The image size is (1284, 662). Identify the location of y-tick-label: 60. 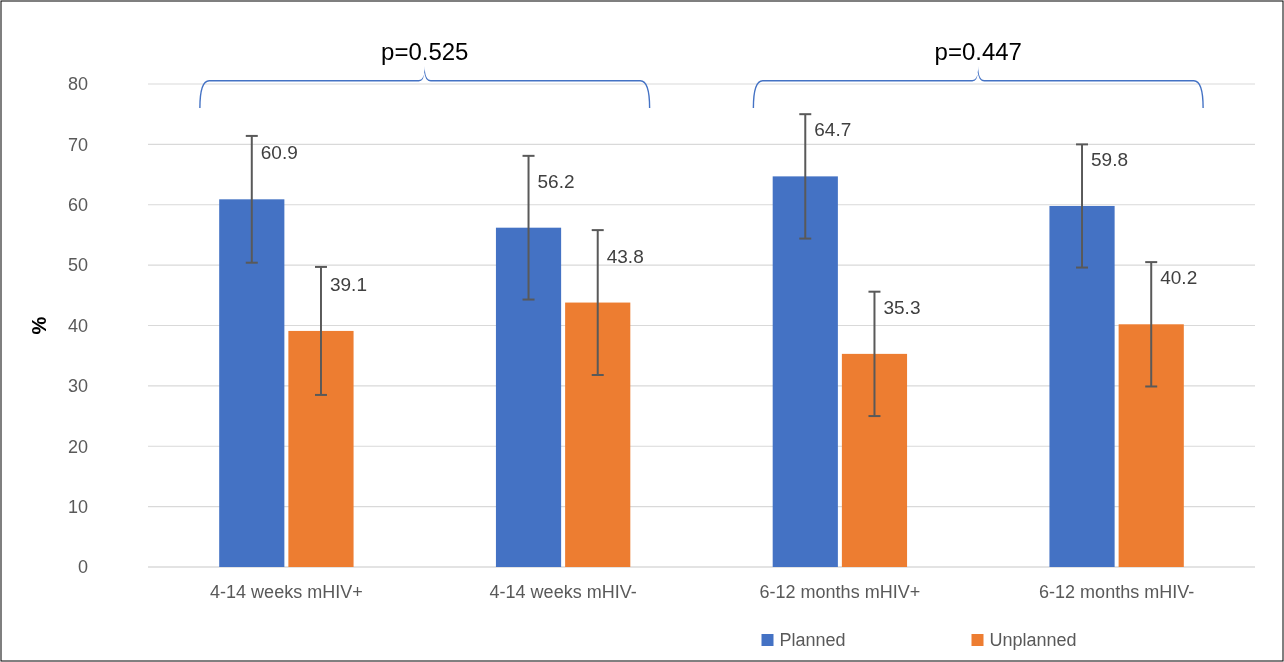
(77, 205).